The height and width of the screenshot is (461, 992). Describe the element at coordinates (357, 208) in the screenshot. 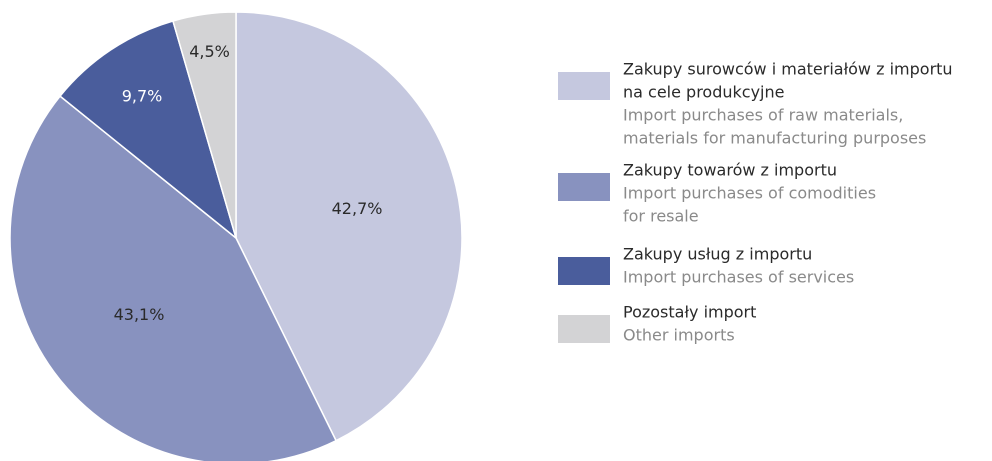

I see `slice-label: 42,7%` at that location.